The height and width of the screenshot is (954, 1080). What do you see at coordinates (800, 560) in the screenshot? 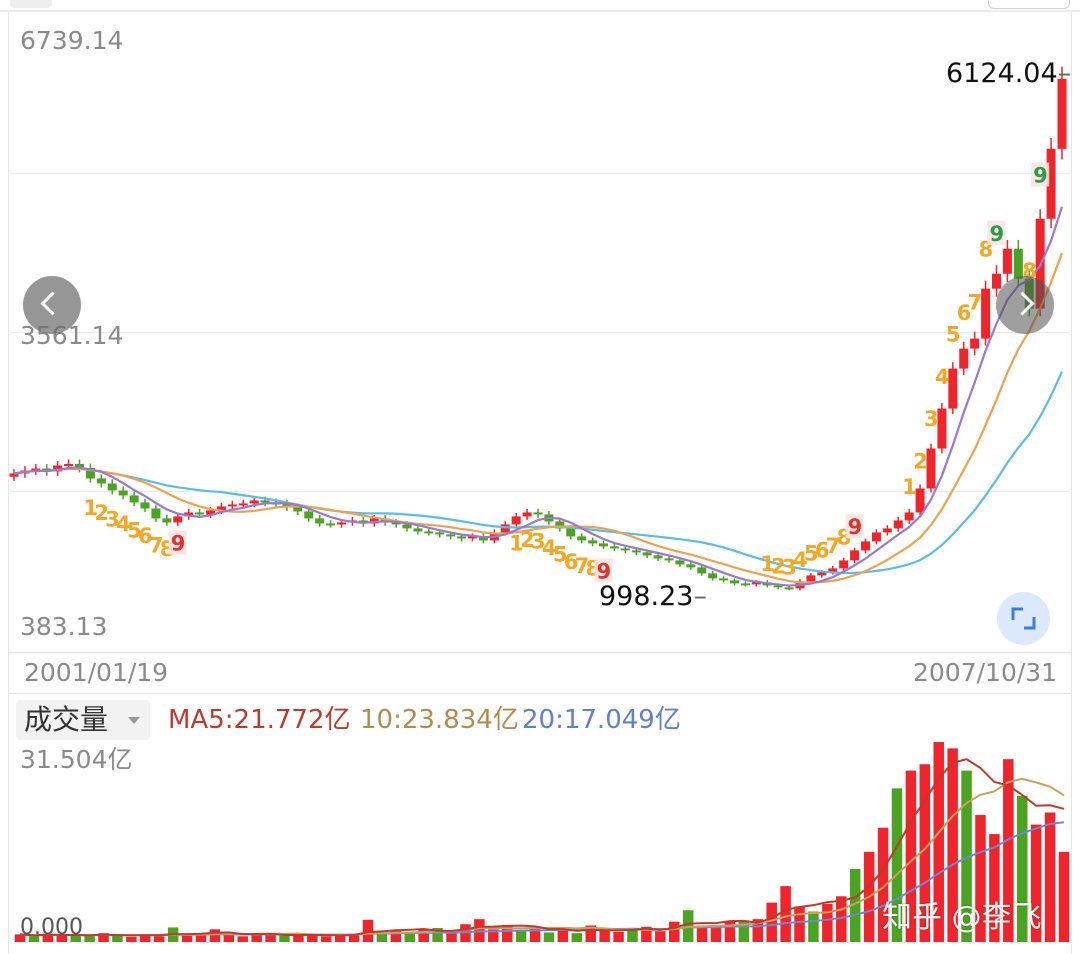
I see `td-count-label: 4` at bounding box center [800, 560].